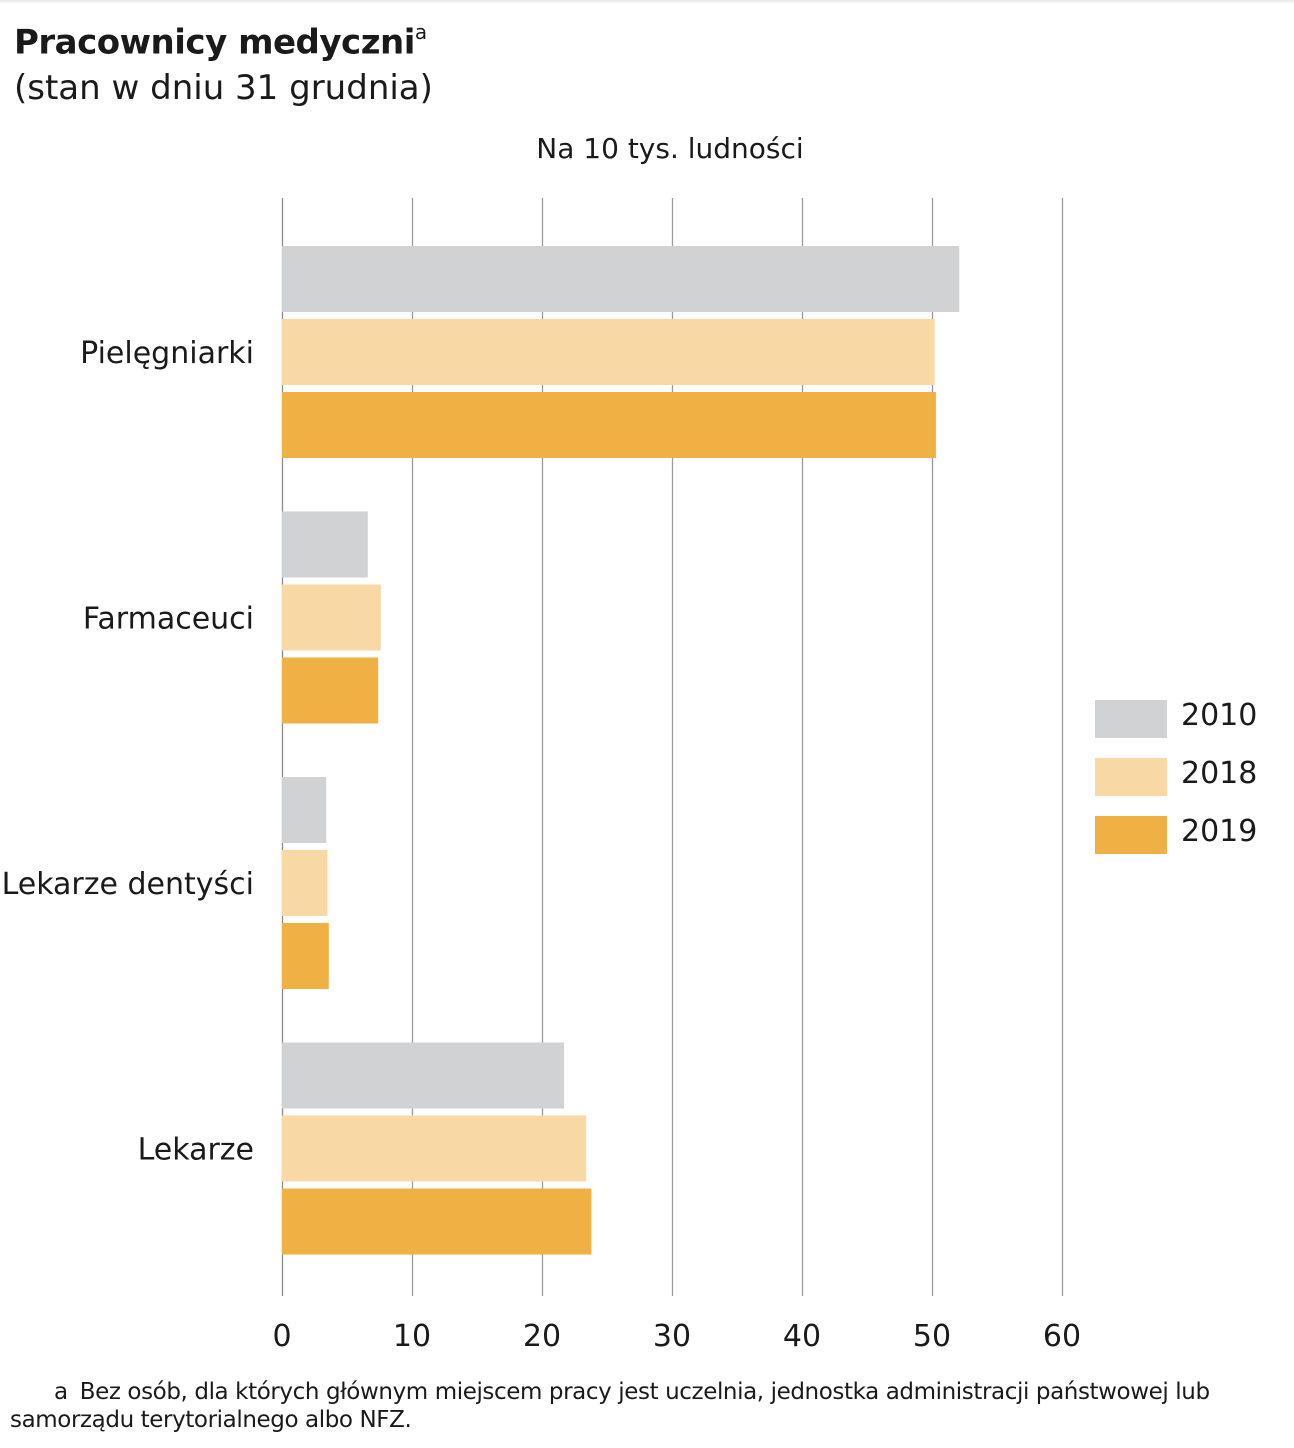 Image resolution: width=1294 pixels, height=1448 pixels. Describe the element at coordinates (412, 1336) in the screenshot. I see `x-tick-label: 10` at that location.